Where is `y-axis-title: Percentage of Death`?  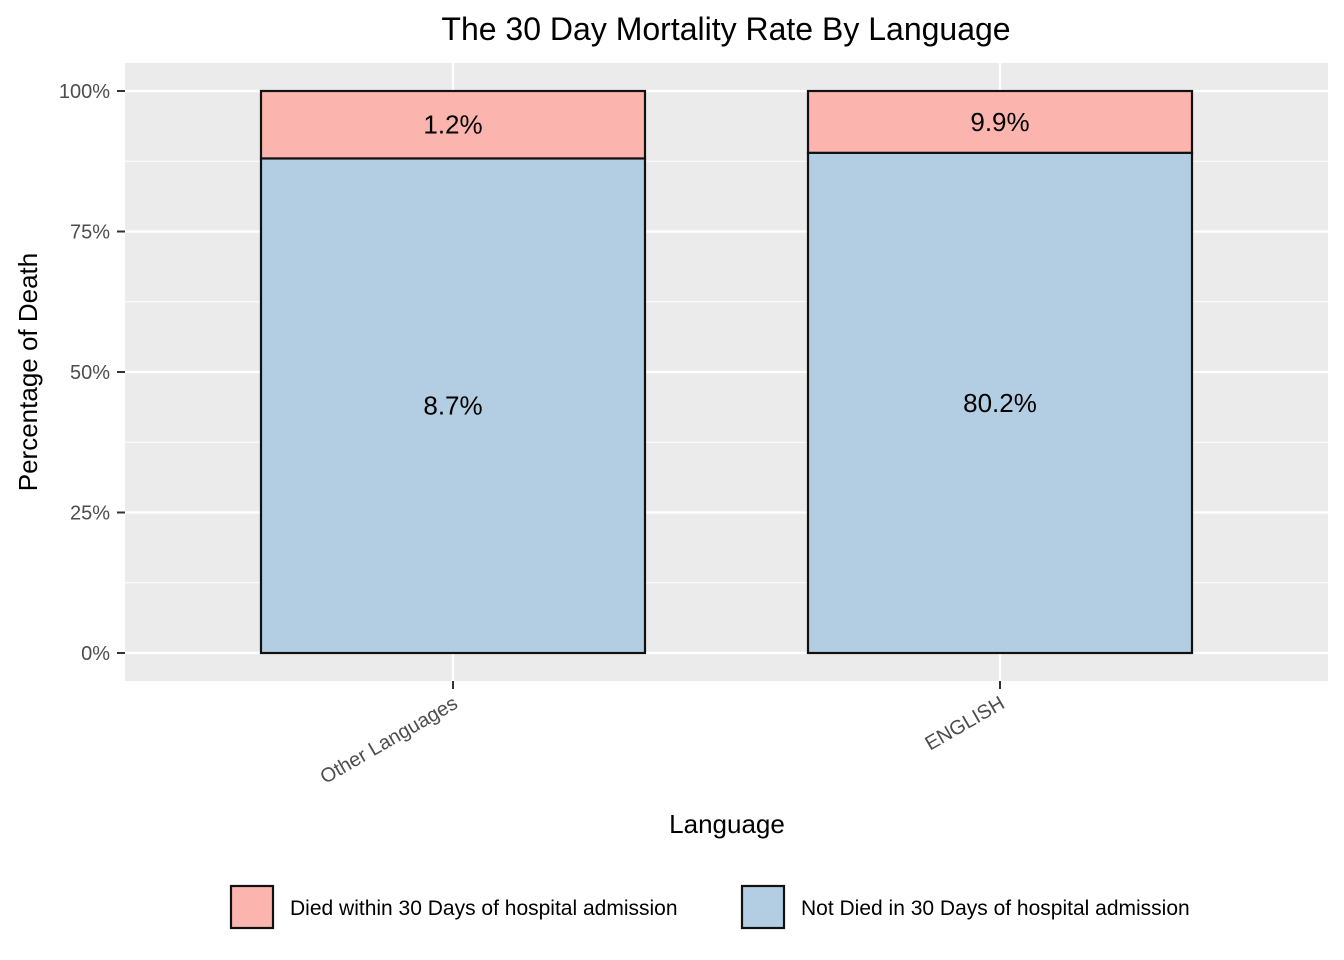 y-axis-title: Percentage of Death is located at coordinates (28, 372).